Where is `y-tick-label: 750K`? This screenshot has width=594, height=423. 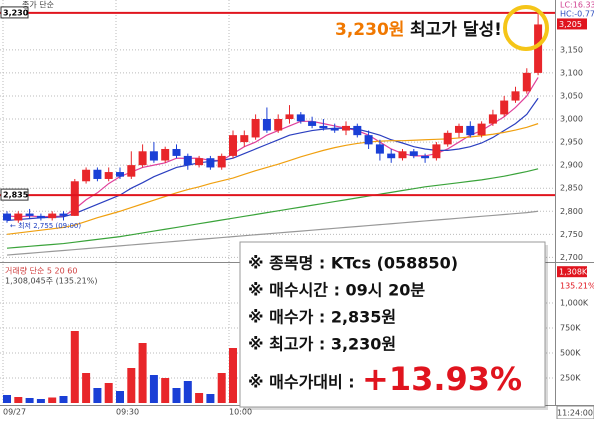 y-tick-label: 750K is located at coordinates (570, 328).